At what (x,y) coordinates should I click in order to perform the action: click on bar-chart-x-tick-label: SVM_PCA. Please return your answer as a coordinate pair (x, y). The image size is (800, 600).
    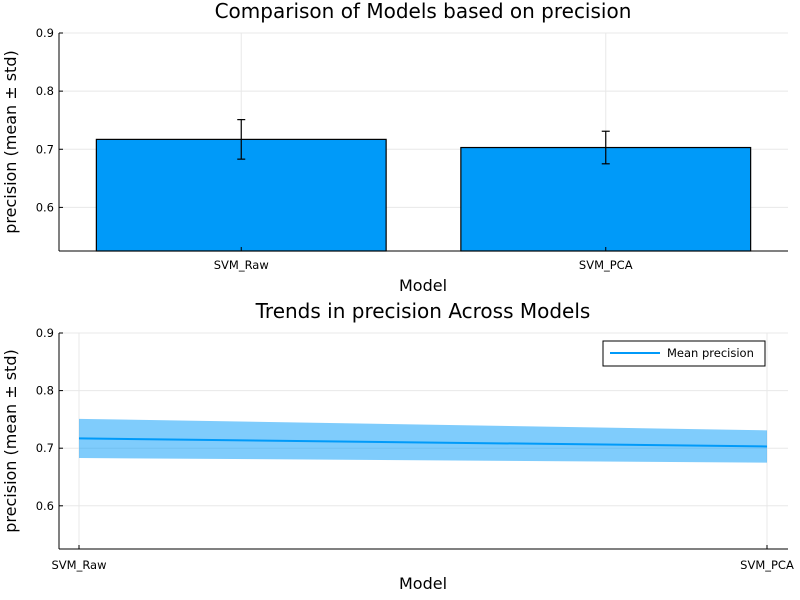
    Looking at the image, I should click on (606, 265).